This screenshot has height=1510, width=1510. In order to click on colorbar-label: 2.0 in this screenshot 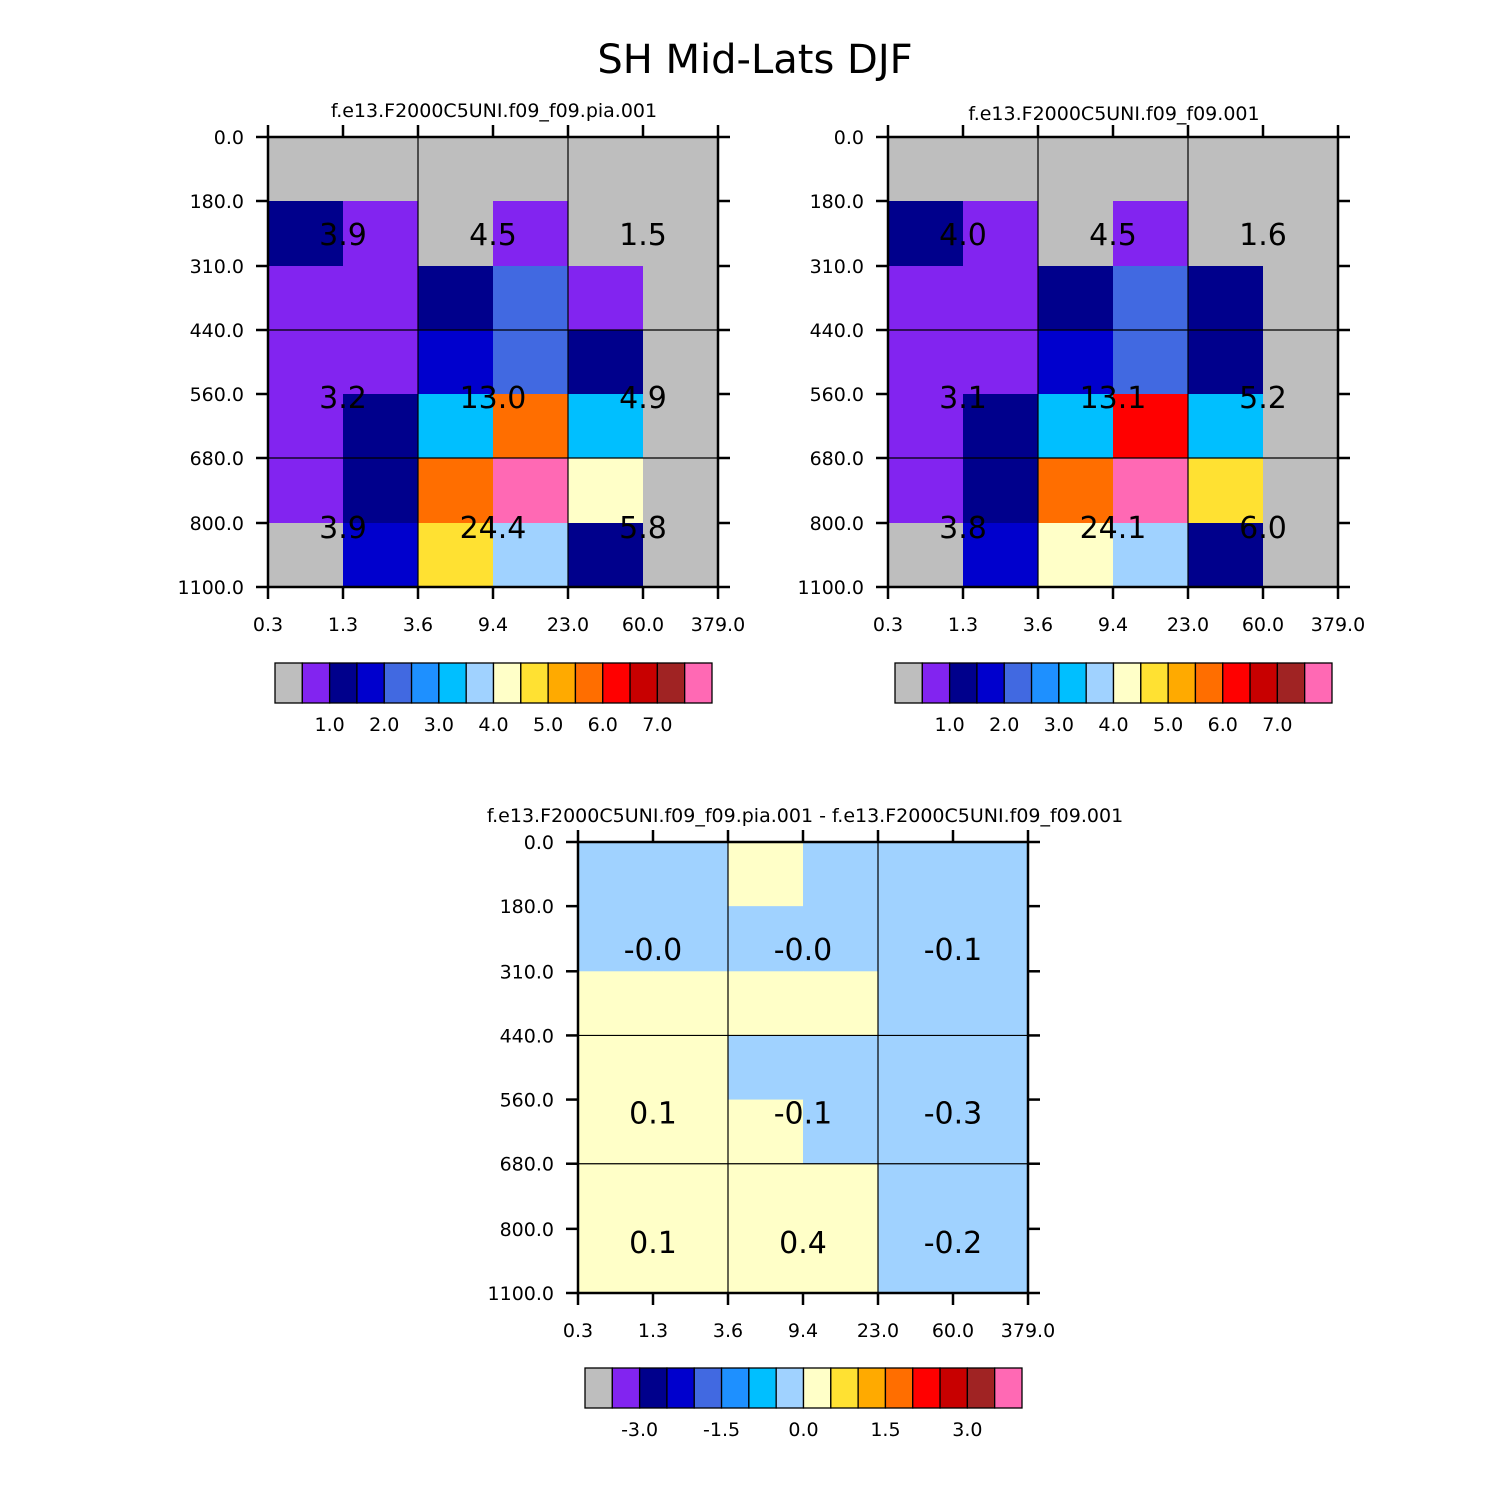, I will do `click(384, 725)`.